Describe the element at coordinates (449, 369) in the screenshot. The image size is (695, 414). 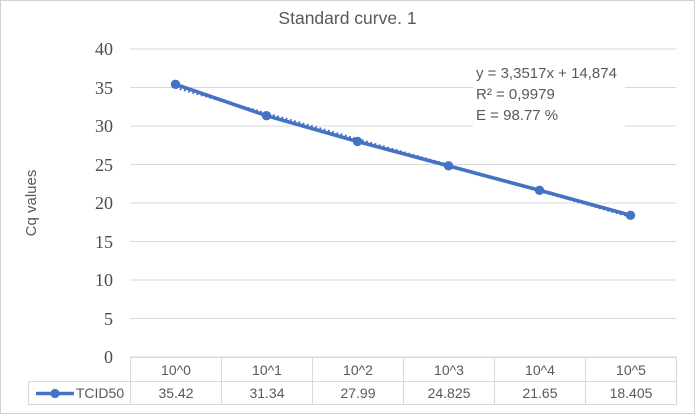
I see `category-label: 10^3` at that location.